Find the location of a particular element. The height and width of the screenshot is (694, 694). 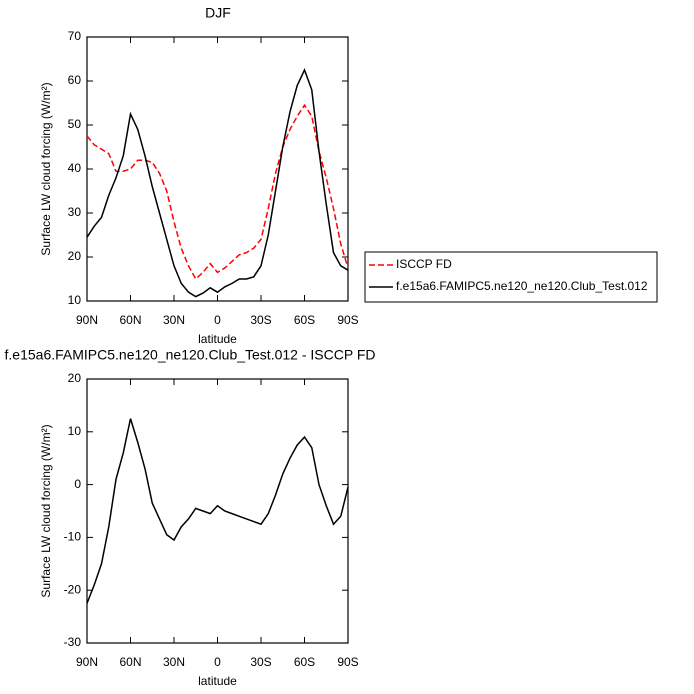

y-tick-label: 0 is located at coordinates (77, 484).